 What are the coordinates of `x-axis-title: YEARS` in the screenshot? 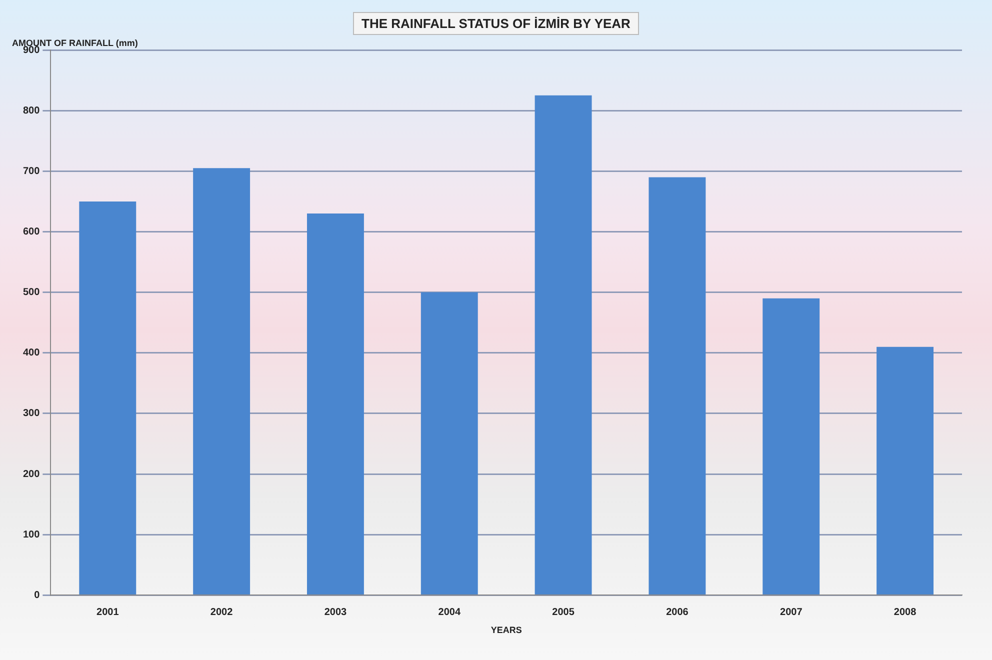 It's located at (506, 630).